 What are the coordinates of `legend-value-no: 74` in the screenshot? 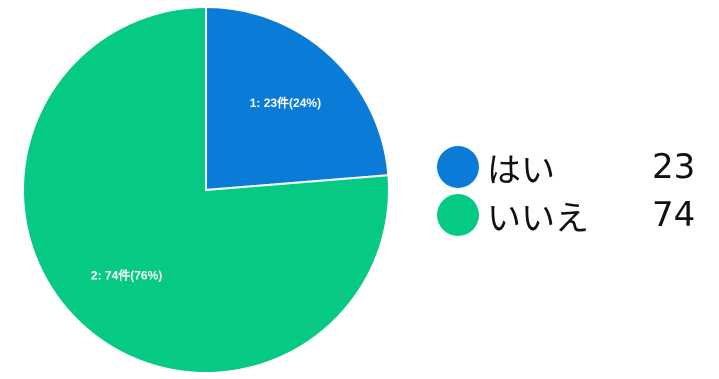 It's located at (674, 215).